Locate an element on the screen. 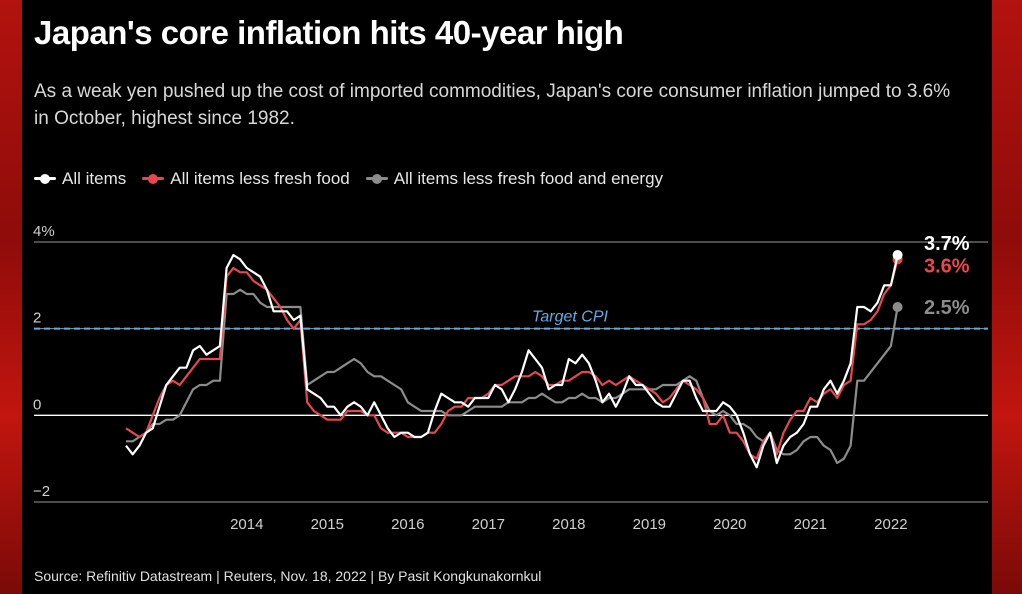 This screenshot has height=594, width=1022. x-tick-label: 2017 is located at coordinates (488, 524).